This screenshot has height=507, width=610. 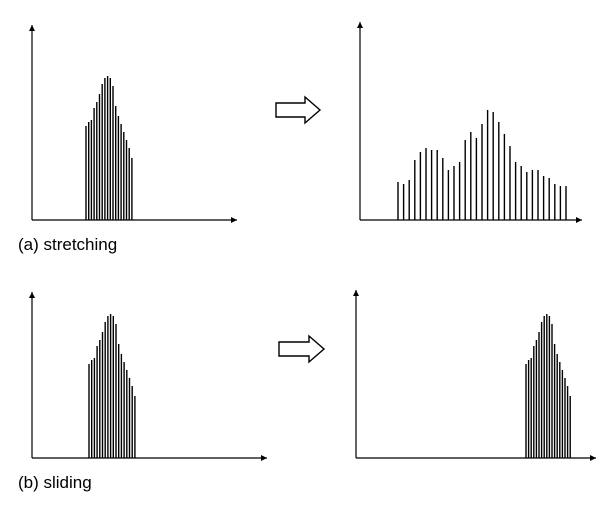 I want to click on histogram-after-stretching, so click(x=469, y=122).